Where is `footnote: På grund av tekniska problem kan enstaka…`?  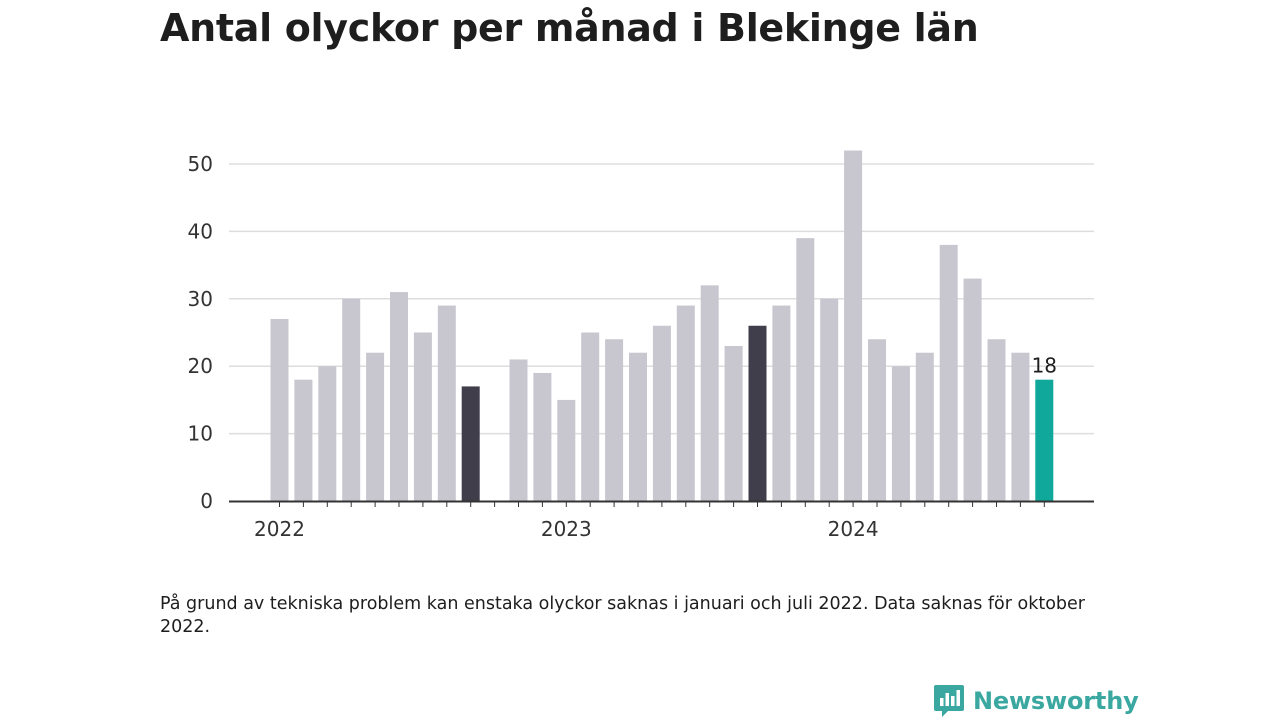 footnote: På grund av tekniska problem kan enstaka… is located at coordinates (622, 615).